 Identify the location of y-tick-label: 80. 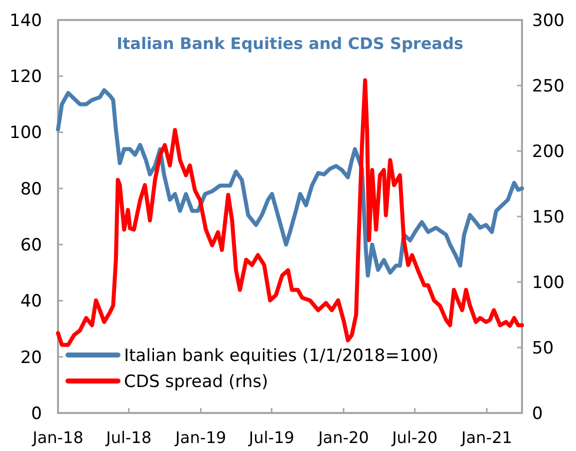
(31, 189).